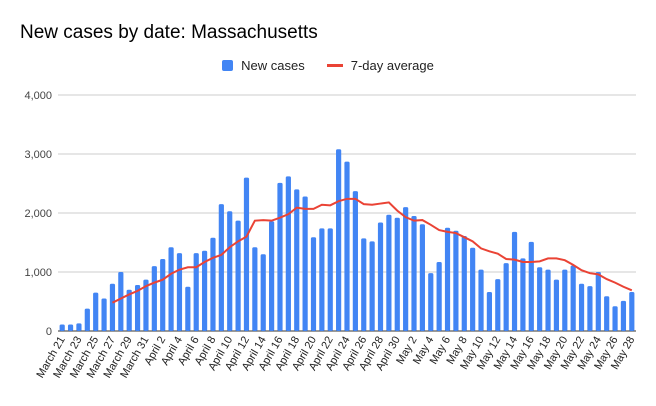  I want to click on legend-label: New cases, so click(273, 65).